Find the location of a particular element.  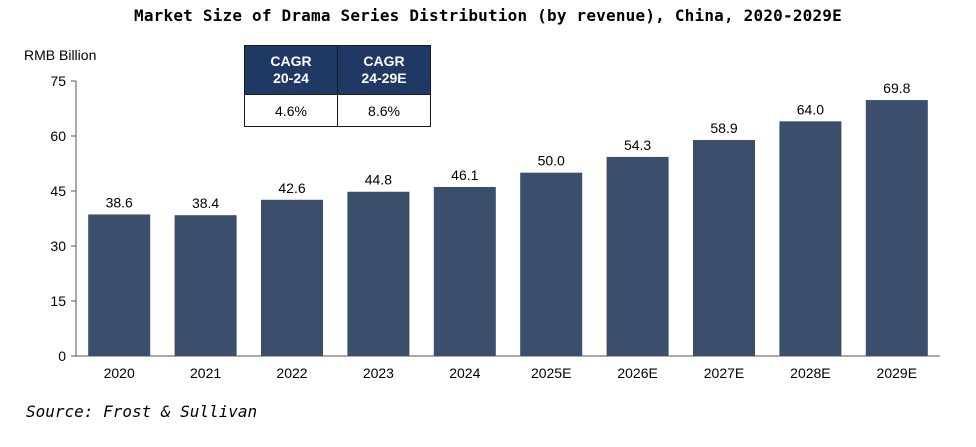

cagr-table: CAGR 20-24 CAGR 24-29E 4.6% 8.6% is located at coordinates (337, 86).